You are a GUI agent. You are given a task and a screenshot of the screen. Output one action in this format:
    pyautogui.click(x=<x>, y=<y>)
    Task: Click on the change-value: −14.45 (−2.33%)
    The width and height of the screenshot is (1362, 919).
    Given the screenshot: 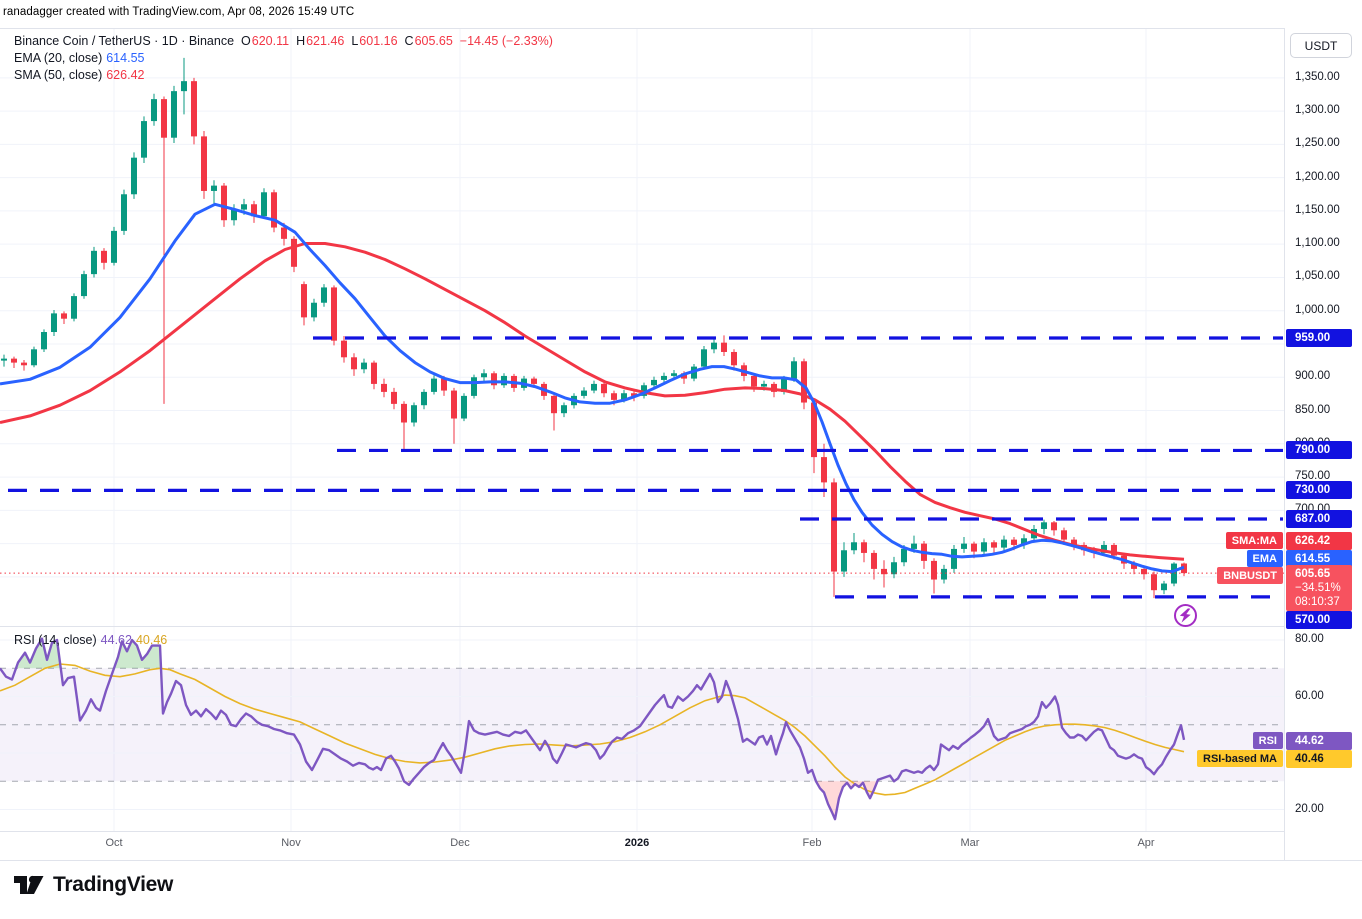 What is the action you would take?
    pyautogui.click(x=506, y=41)
    